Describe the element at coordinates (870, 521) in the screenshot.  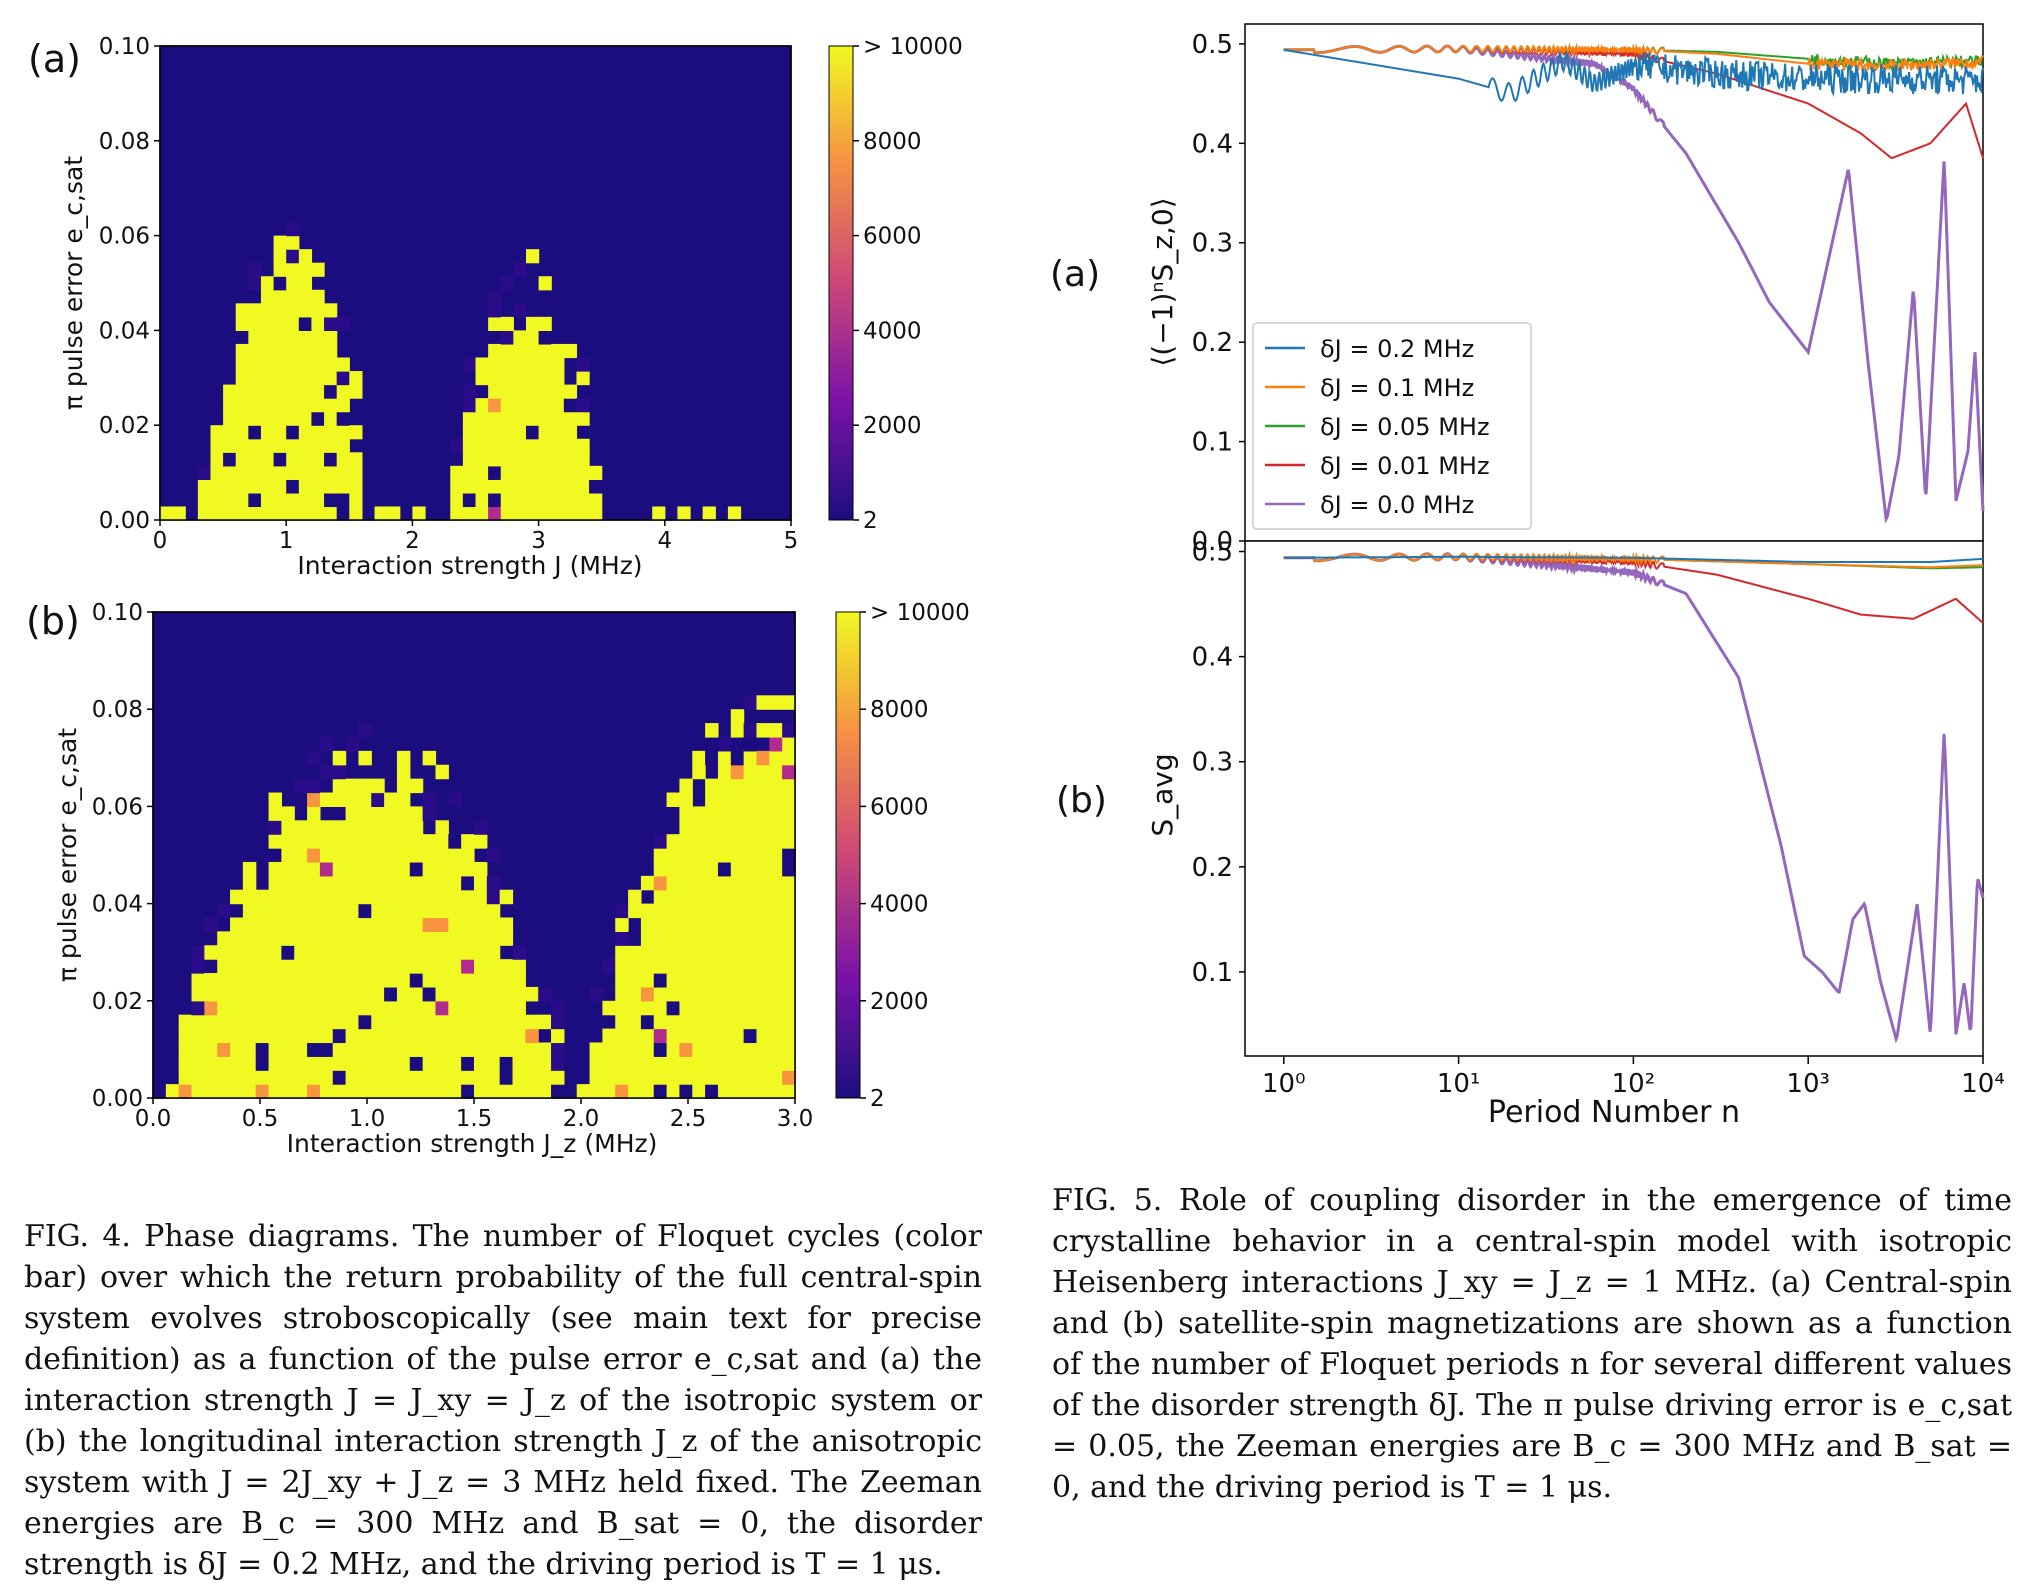
I see `colorbar-tick-label: 2` at that location.